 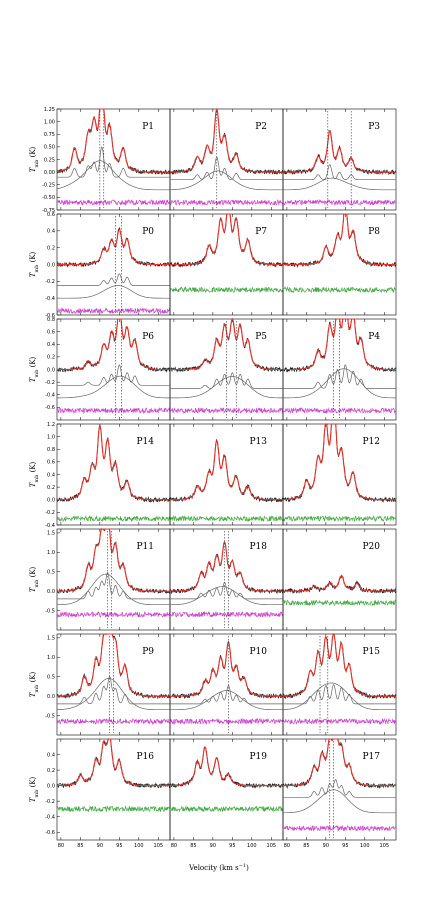 I want to click on panel-p2: P2, so click(x=226, y=159).